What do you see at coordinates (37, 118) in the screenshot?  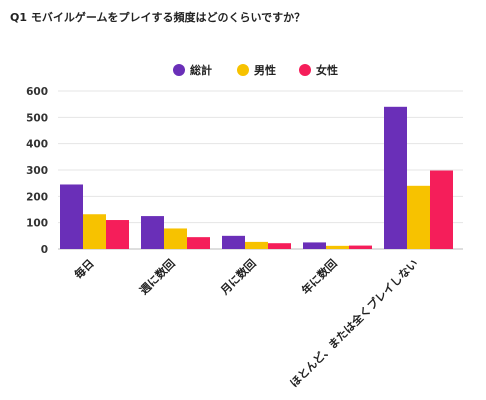 I see `y-tick-label: 500` at bounding box center [37, 118].